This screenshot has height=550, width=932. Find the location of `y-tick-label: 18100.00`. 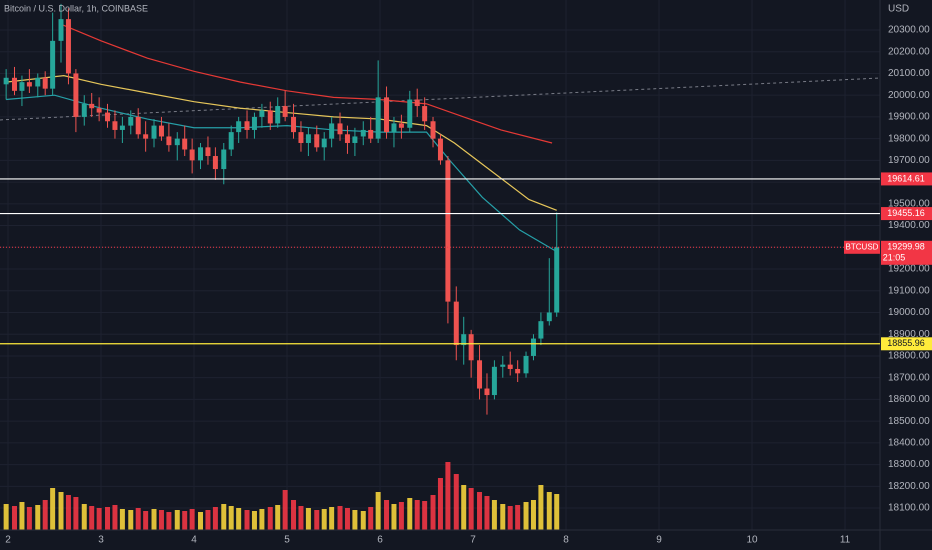

y-tick-label: 18100.00 is located at coordinates (909, 508).